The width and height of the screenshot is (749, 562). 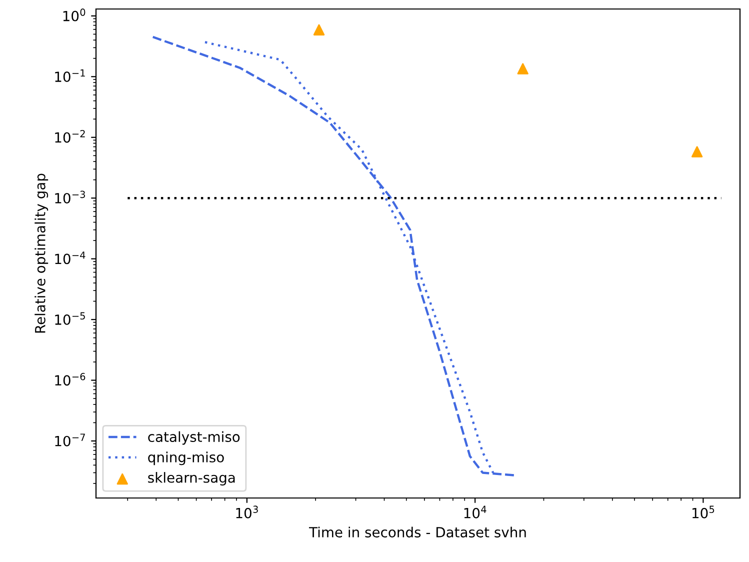 What do you see at coordinates (70, 75) in the screenshot?
I see `y-tick-label: 10$^{−1}$` at bounding box center [70, 75].